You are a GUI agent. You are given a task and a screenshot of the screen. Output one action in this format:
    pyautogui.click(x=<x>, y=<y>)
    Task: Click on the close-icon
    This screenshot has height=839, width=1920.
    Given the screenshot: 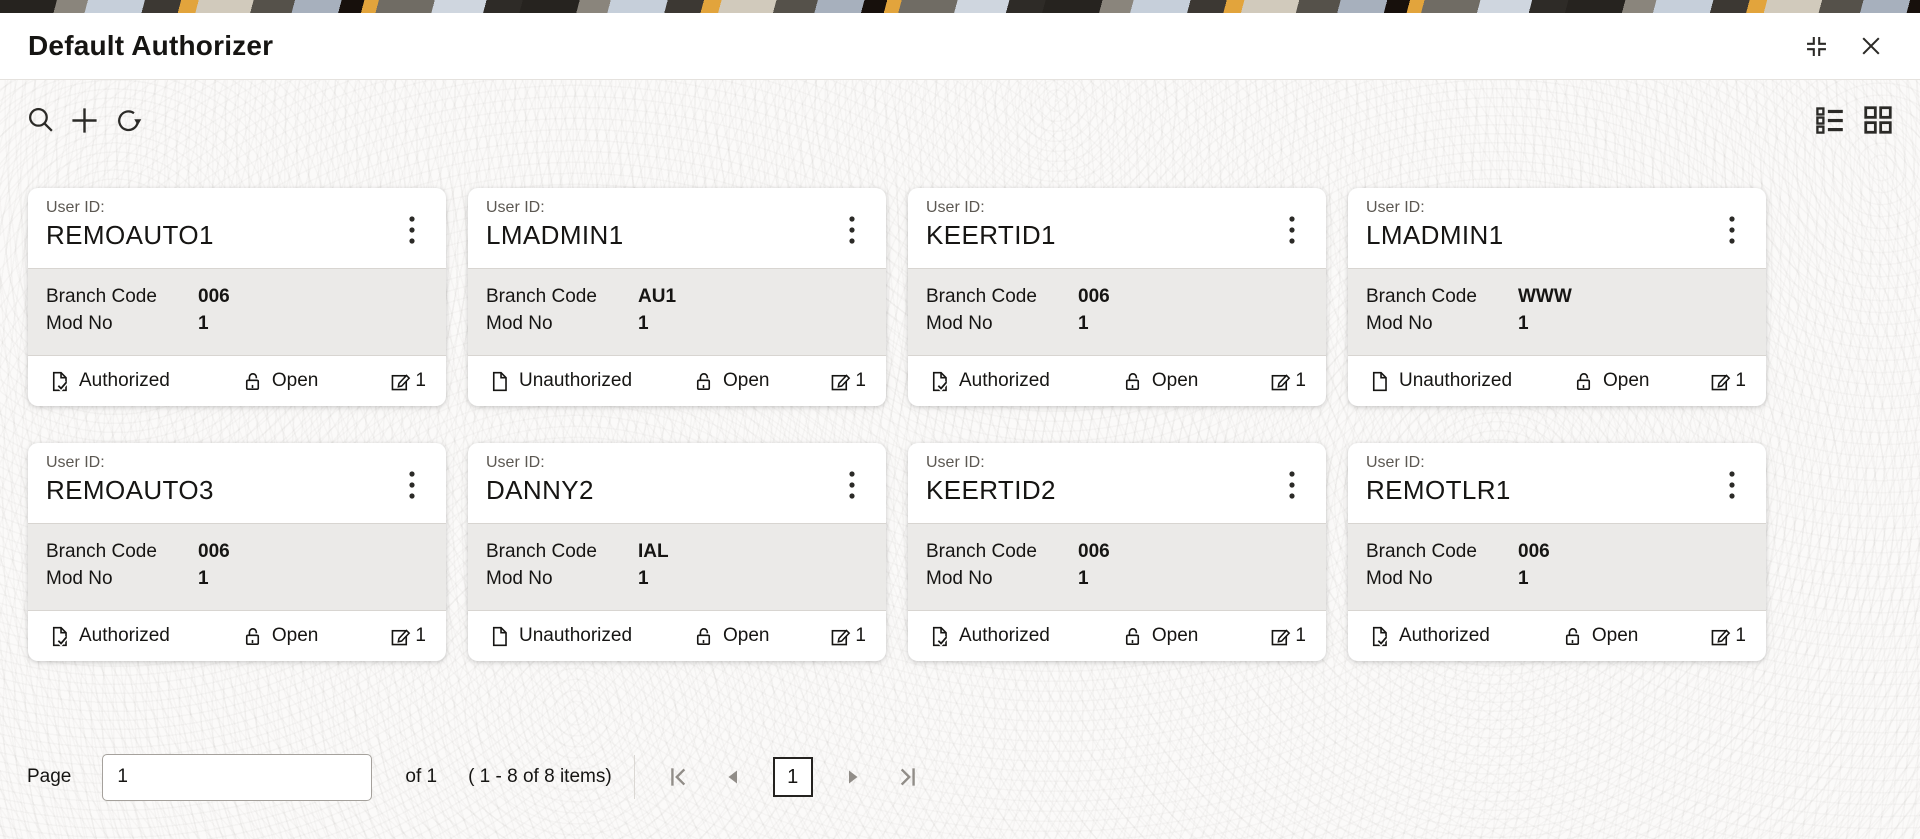 What is the action you would take?
    pyautogui.click(x=1871, y=46)
    